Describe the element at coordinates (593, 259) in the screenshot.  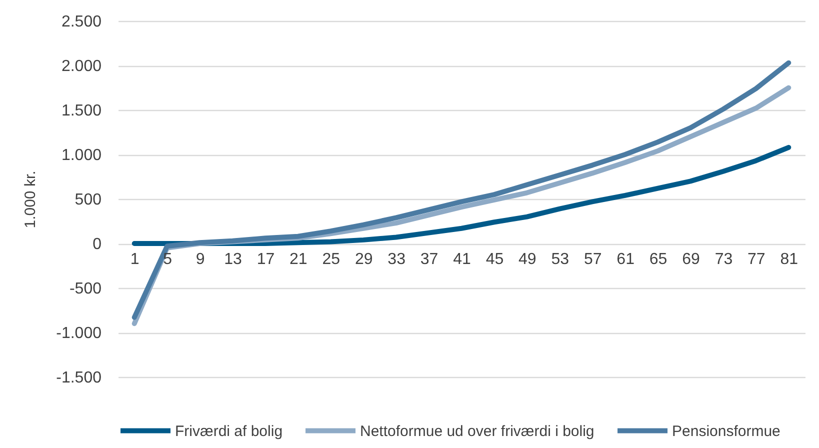
I see `x-tick-label: 57` at that location.